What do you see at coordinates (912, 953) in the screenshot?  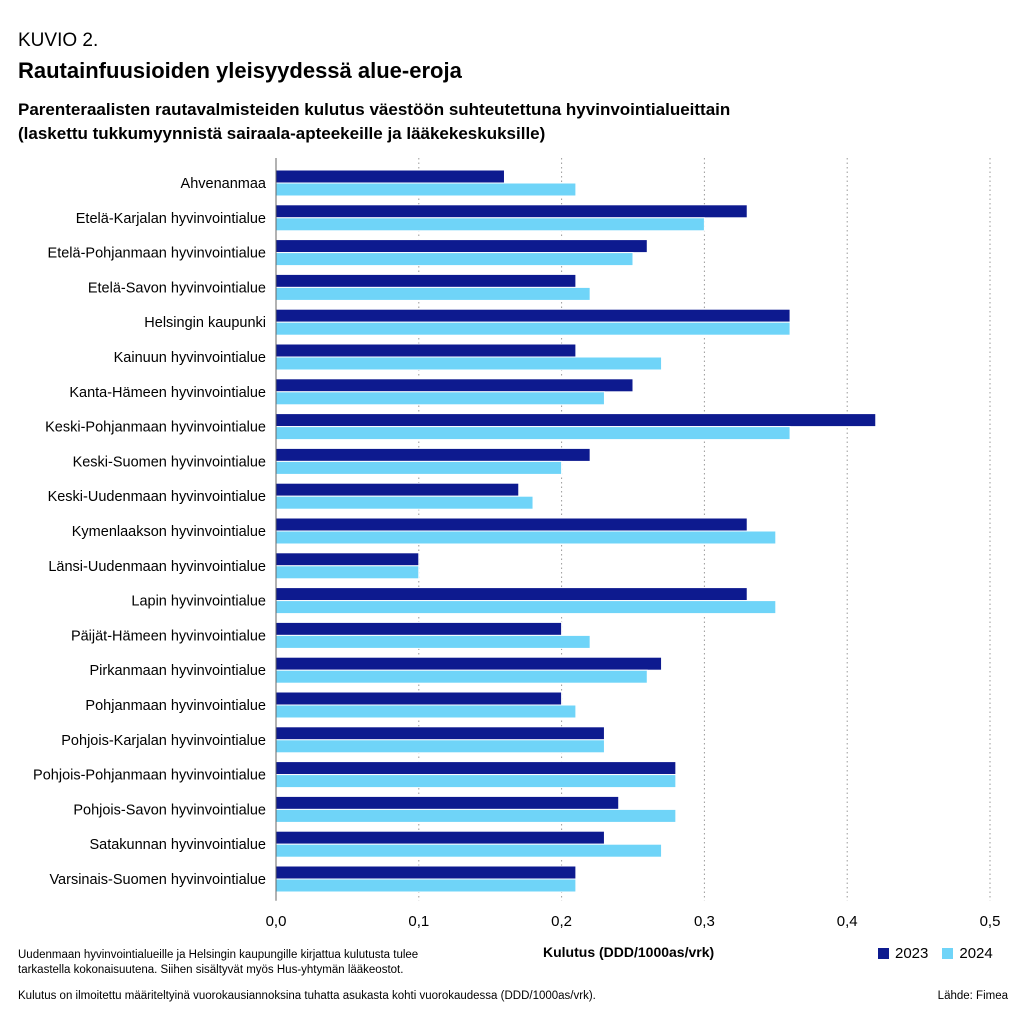 I see `legend-label-2023: 2023` at bounding box center [912, 953].